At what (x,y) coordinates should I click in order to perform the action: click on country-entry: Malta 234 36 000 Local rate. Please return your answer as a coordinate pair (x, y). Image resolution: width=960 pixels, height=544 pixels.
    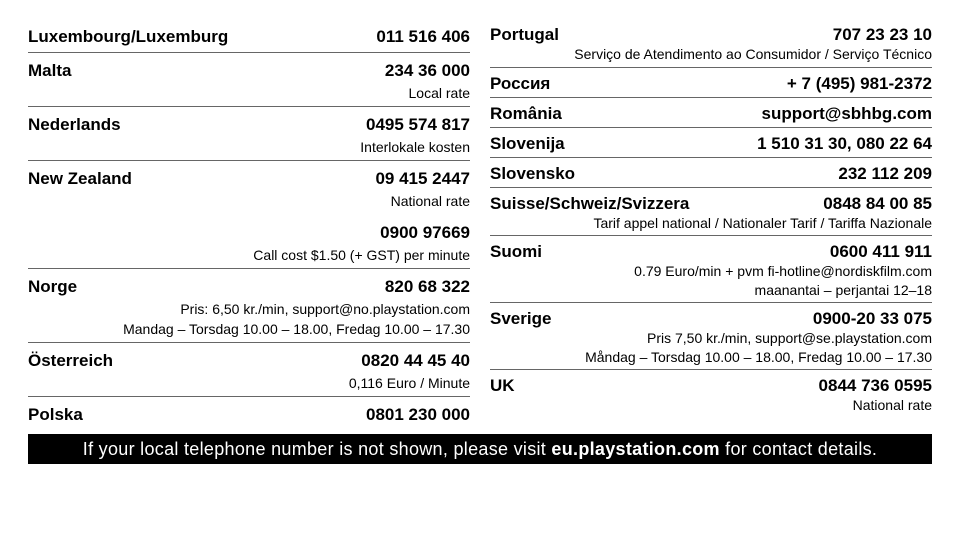
    Looking at the image, I should click on (249, 79).